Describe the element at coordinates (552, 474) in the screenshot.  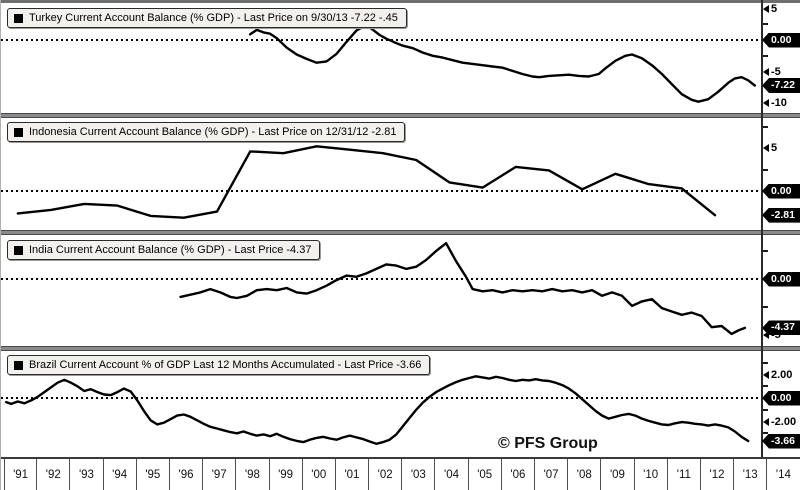
I see `year-label: '07` at that location.